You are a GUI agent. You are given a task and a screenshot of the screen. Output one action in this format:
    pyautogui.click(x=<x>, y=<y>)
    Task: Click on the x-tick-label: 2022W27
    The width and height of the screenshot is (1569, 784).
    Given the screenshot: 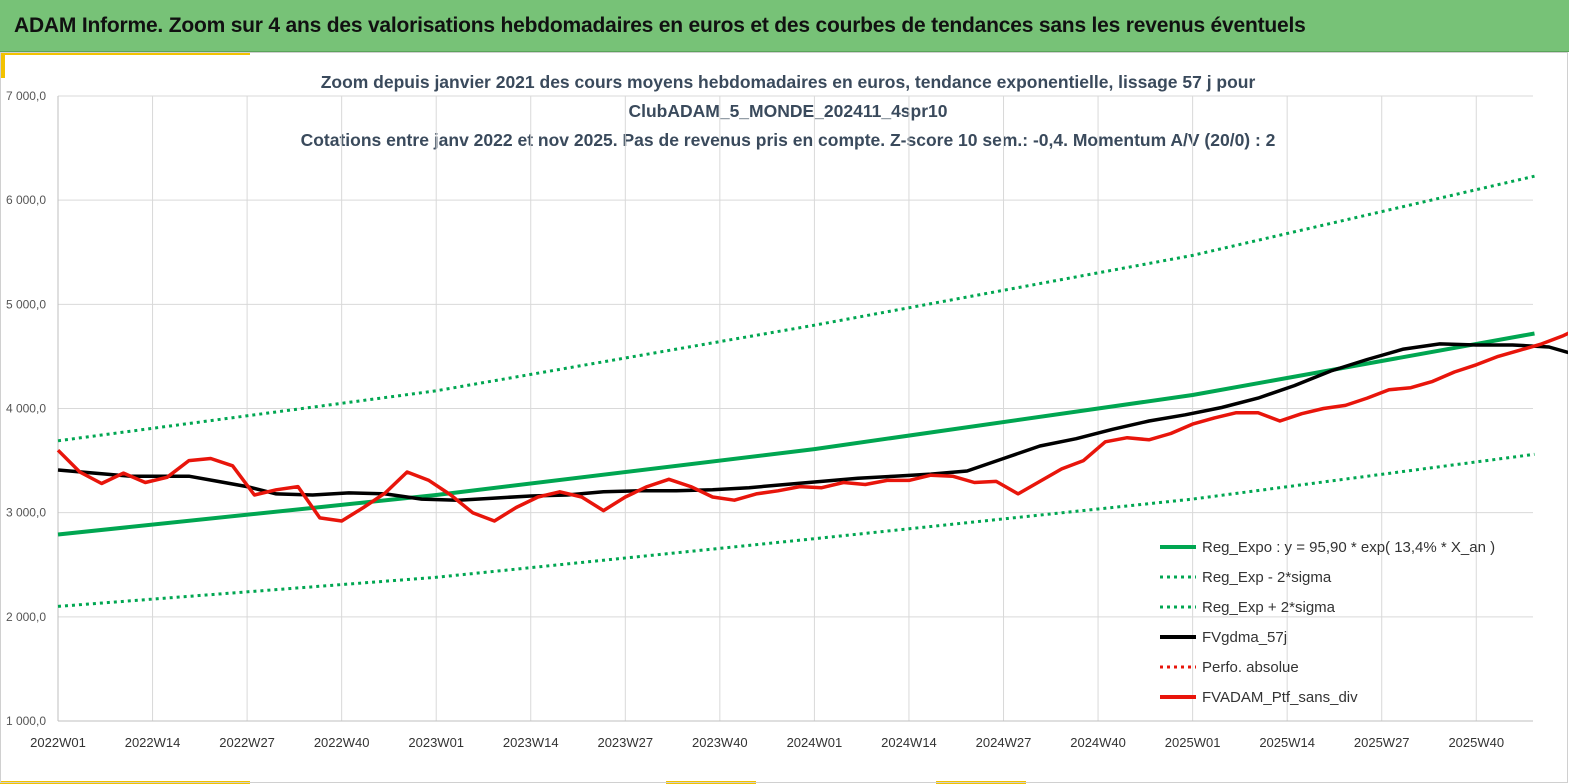 What is the action you would take?
    pyautogui.click(x=247, y=742)
    